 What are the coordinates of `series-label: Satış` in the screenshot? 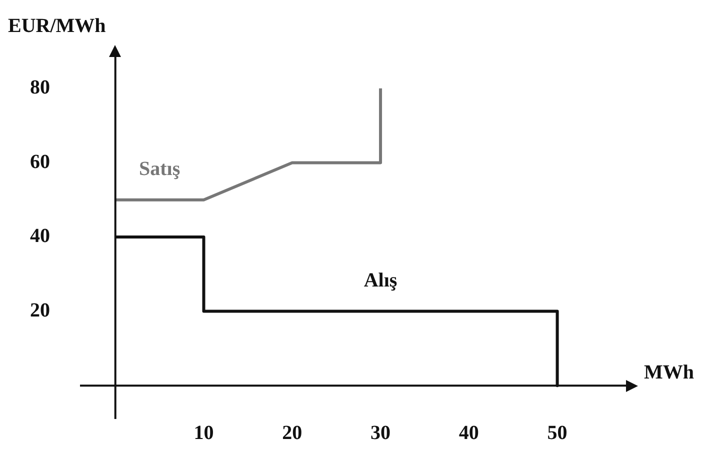 It's located at (159, 169).